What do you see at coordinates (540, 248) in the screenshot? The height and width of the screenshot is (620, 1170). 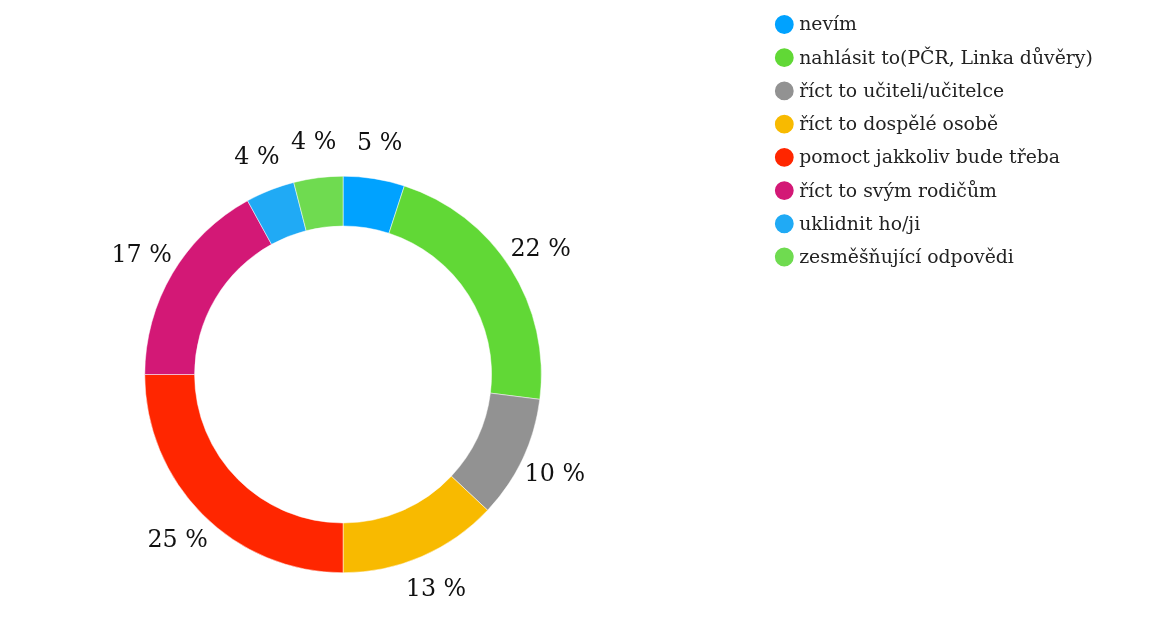 I see `data-label: 22 %` at bounding box center [540, 248].